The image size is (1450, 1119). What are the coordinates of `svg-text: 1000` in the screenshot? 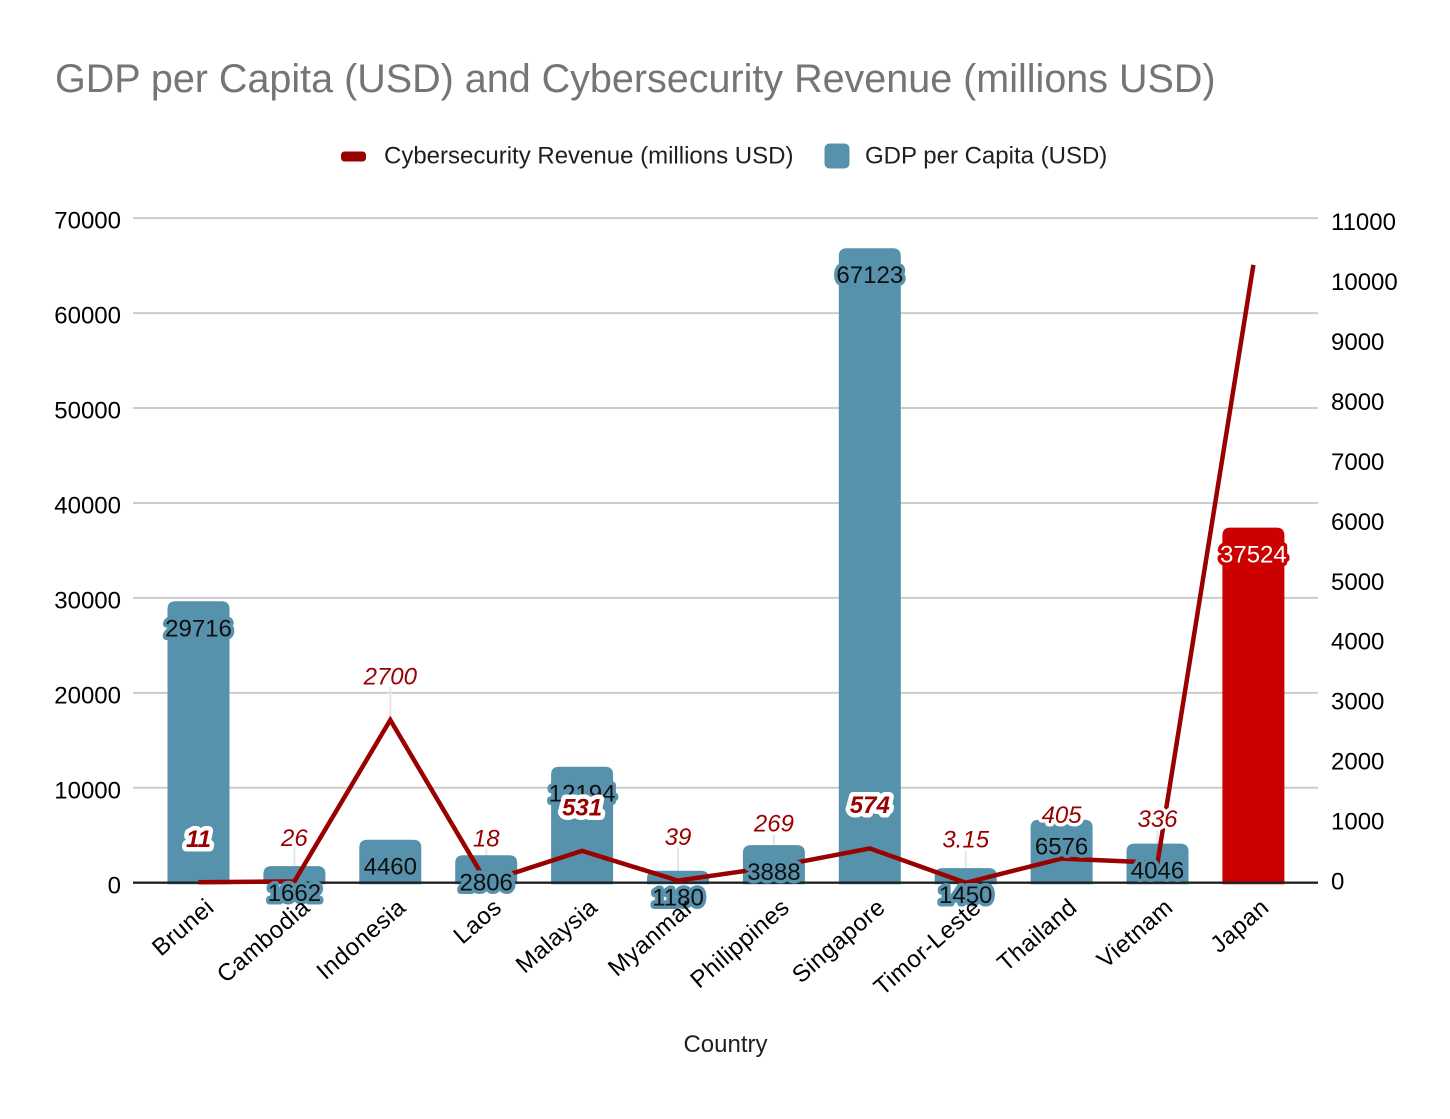 It's located at (1357, 822).